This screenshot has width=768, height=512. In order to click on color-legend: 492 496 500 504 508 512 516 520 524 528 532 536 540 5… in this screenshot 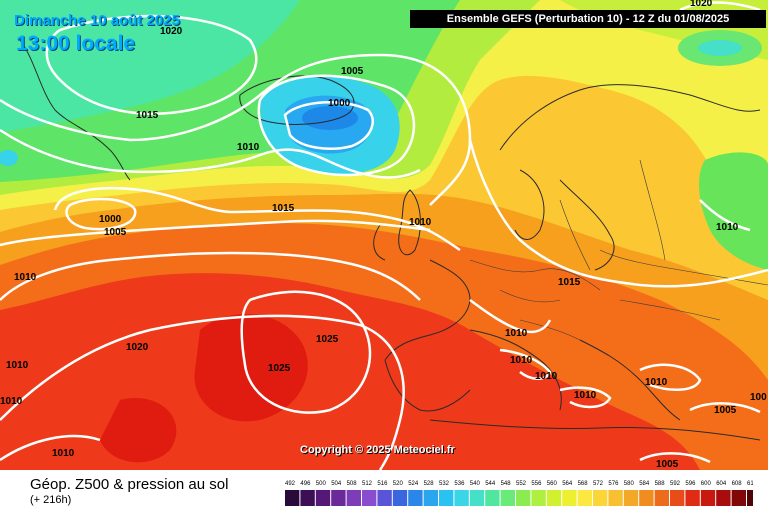, I will do `click(519, 493)`.